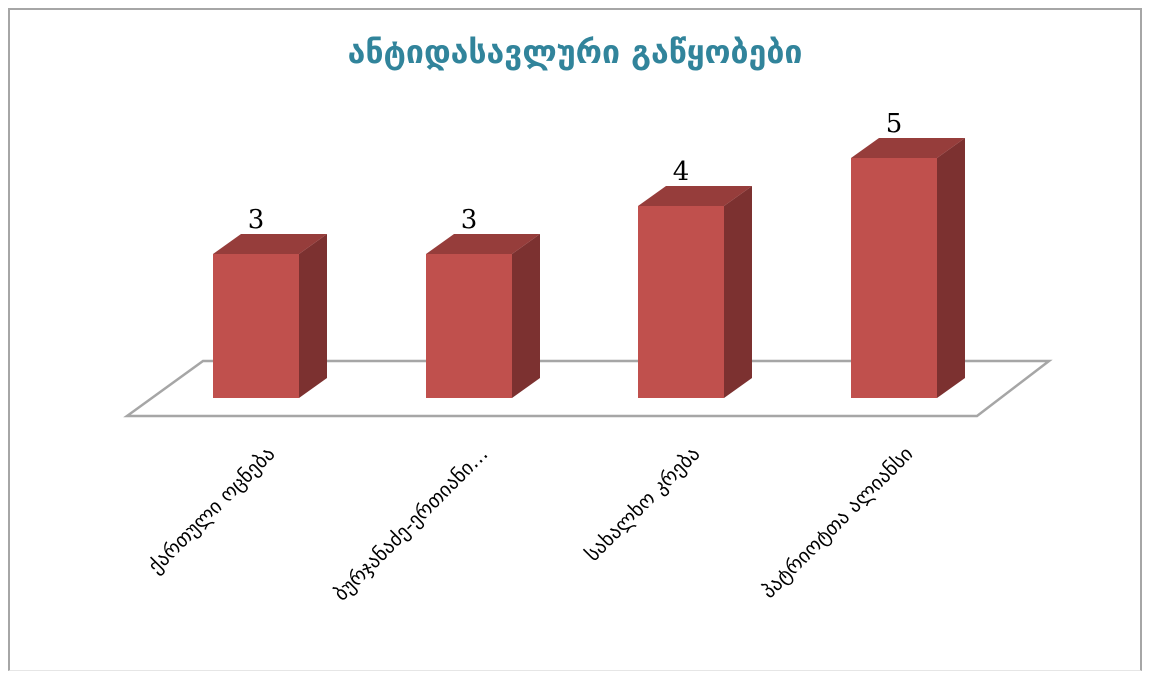 This screenshot has width=1150, height=675. What do you see at coordinates (836, 522) in the screenshot?
I see `category-label: პატრიოტთა ალიანსი` at bounding box center [836, 522].